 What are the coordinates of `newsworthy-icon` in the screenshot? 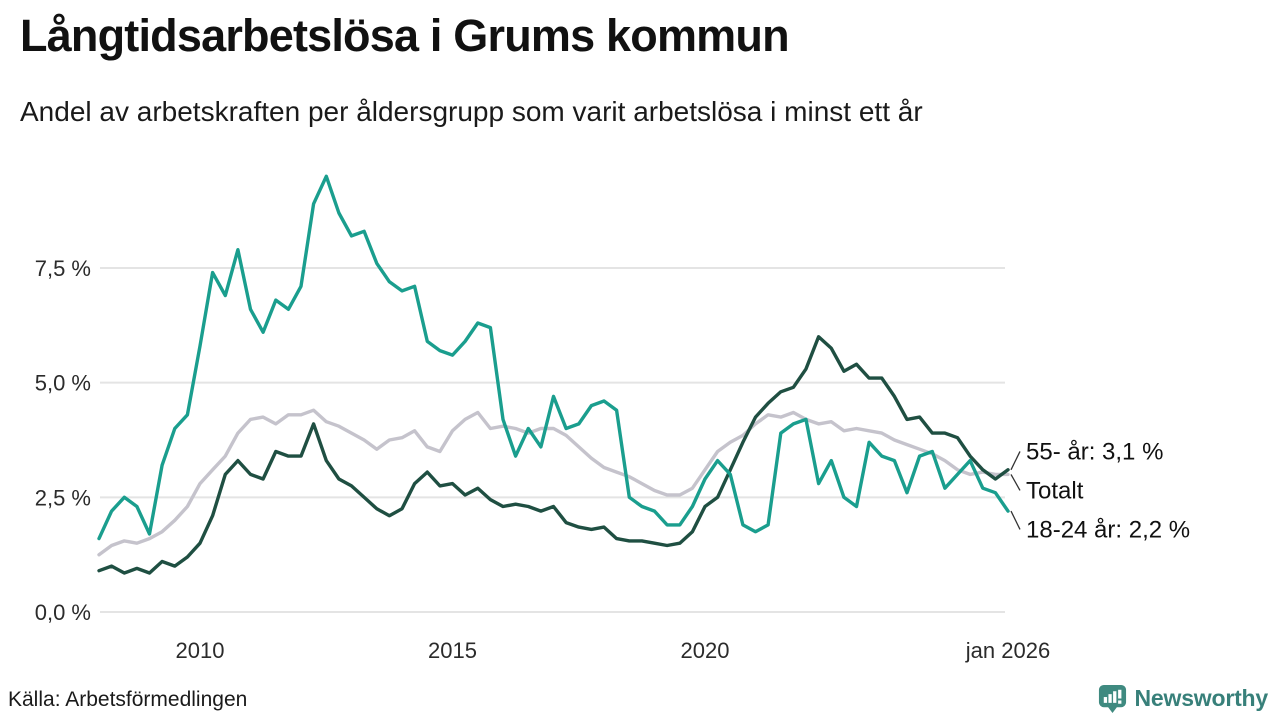 It's located at (1112, 699).